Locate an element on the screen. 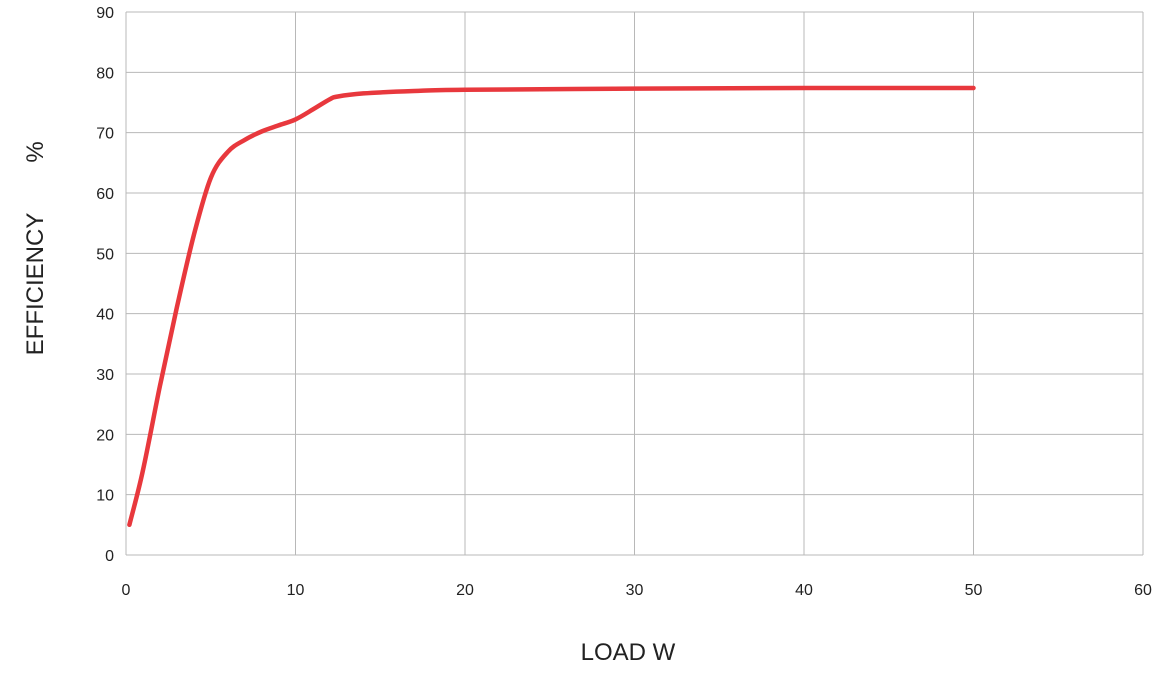  y-tick-label: 70 is located at coordinates (105, 134).